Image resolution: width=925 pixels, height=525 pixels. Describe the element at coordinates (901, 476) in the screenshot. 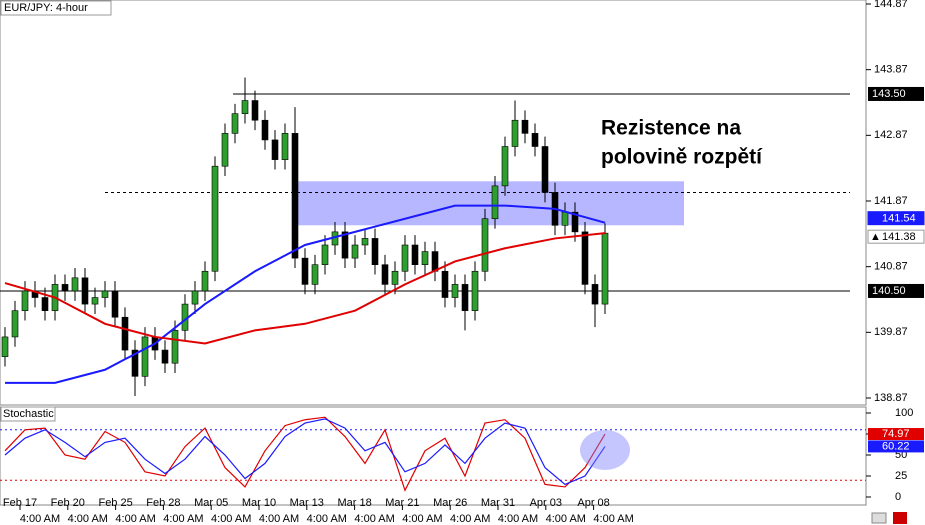

I see `stoch-y-tick-label: 25` at that location.